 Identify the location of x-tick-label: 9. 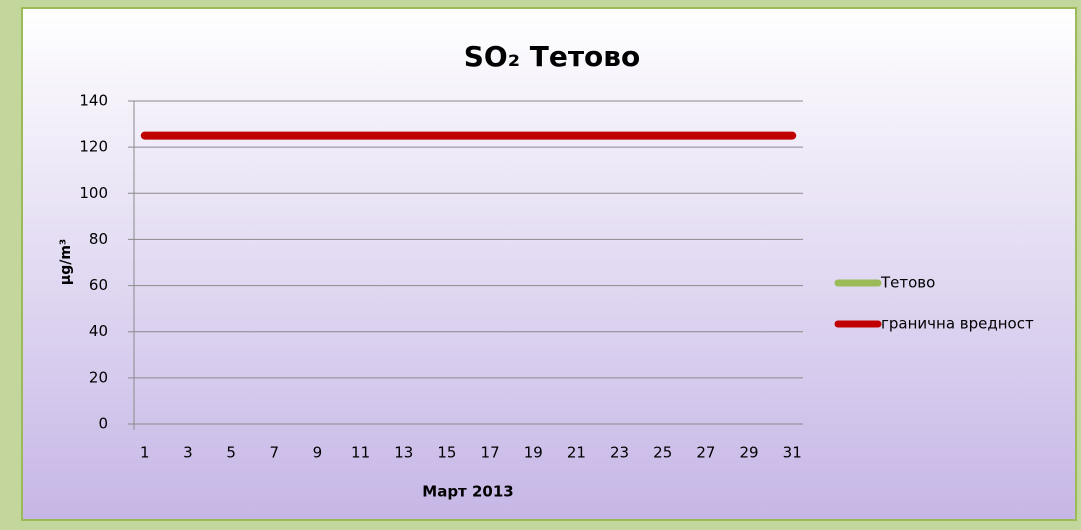
(318, 453).